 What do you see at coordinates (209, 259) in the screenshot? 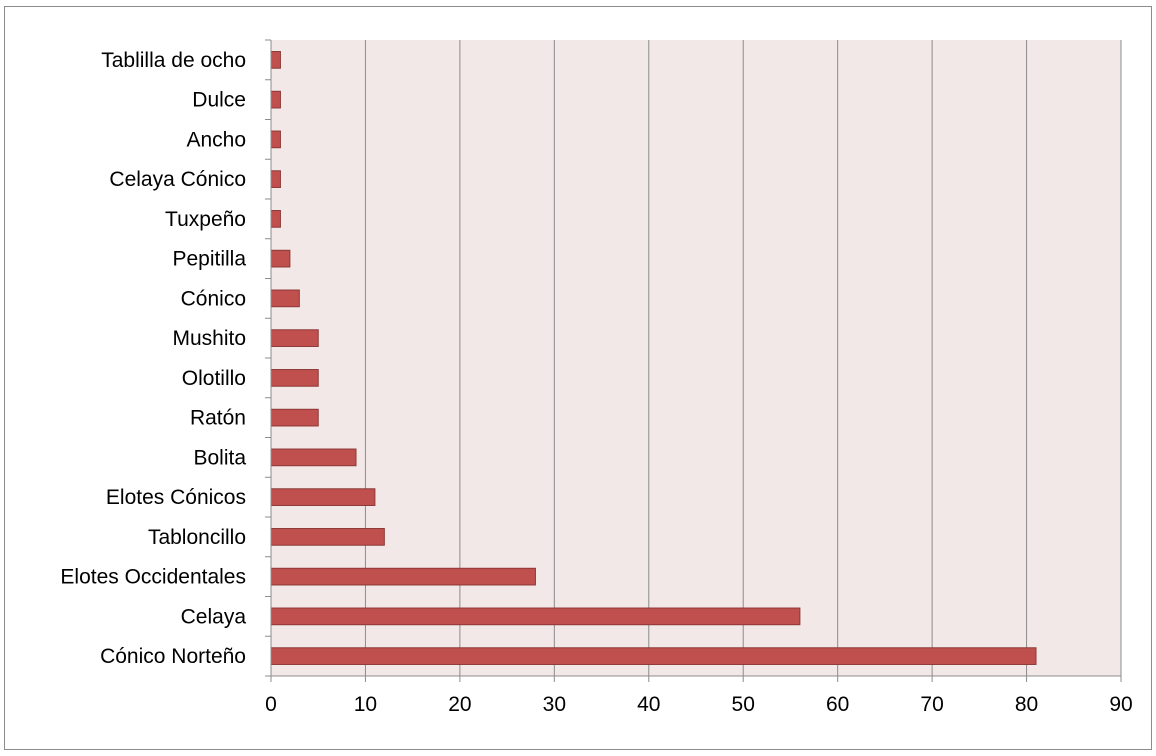
I see `category-label: Pepitilla` at bounding box center [209, 259].